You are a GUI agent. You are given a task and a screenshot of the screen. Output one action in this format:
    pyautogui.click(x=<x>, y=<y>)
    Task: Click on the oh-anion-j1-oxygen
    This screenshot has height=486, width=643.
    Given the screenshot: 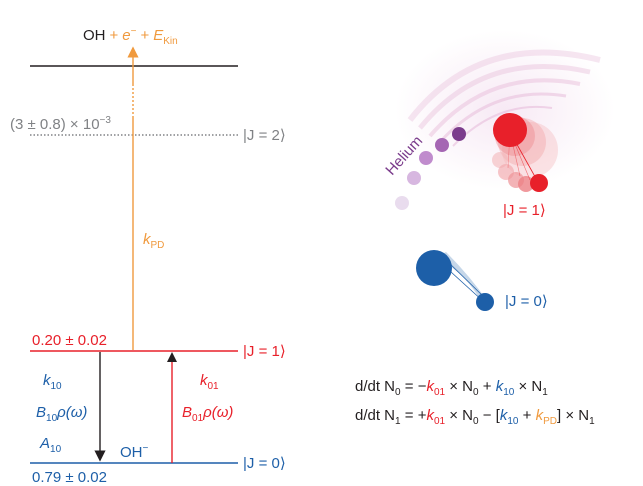 What is the action you would take?
    pyautogui.click(x=510, y=130)
    